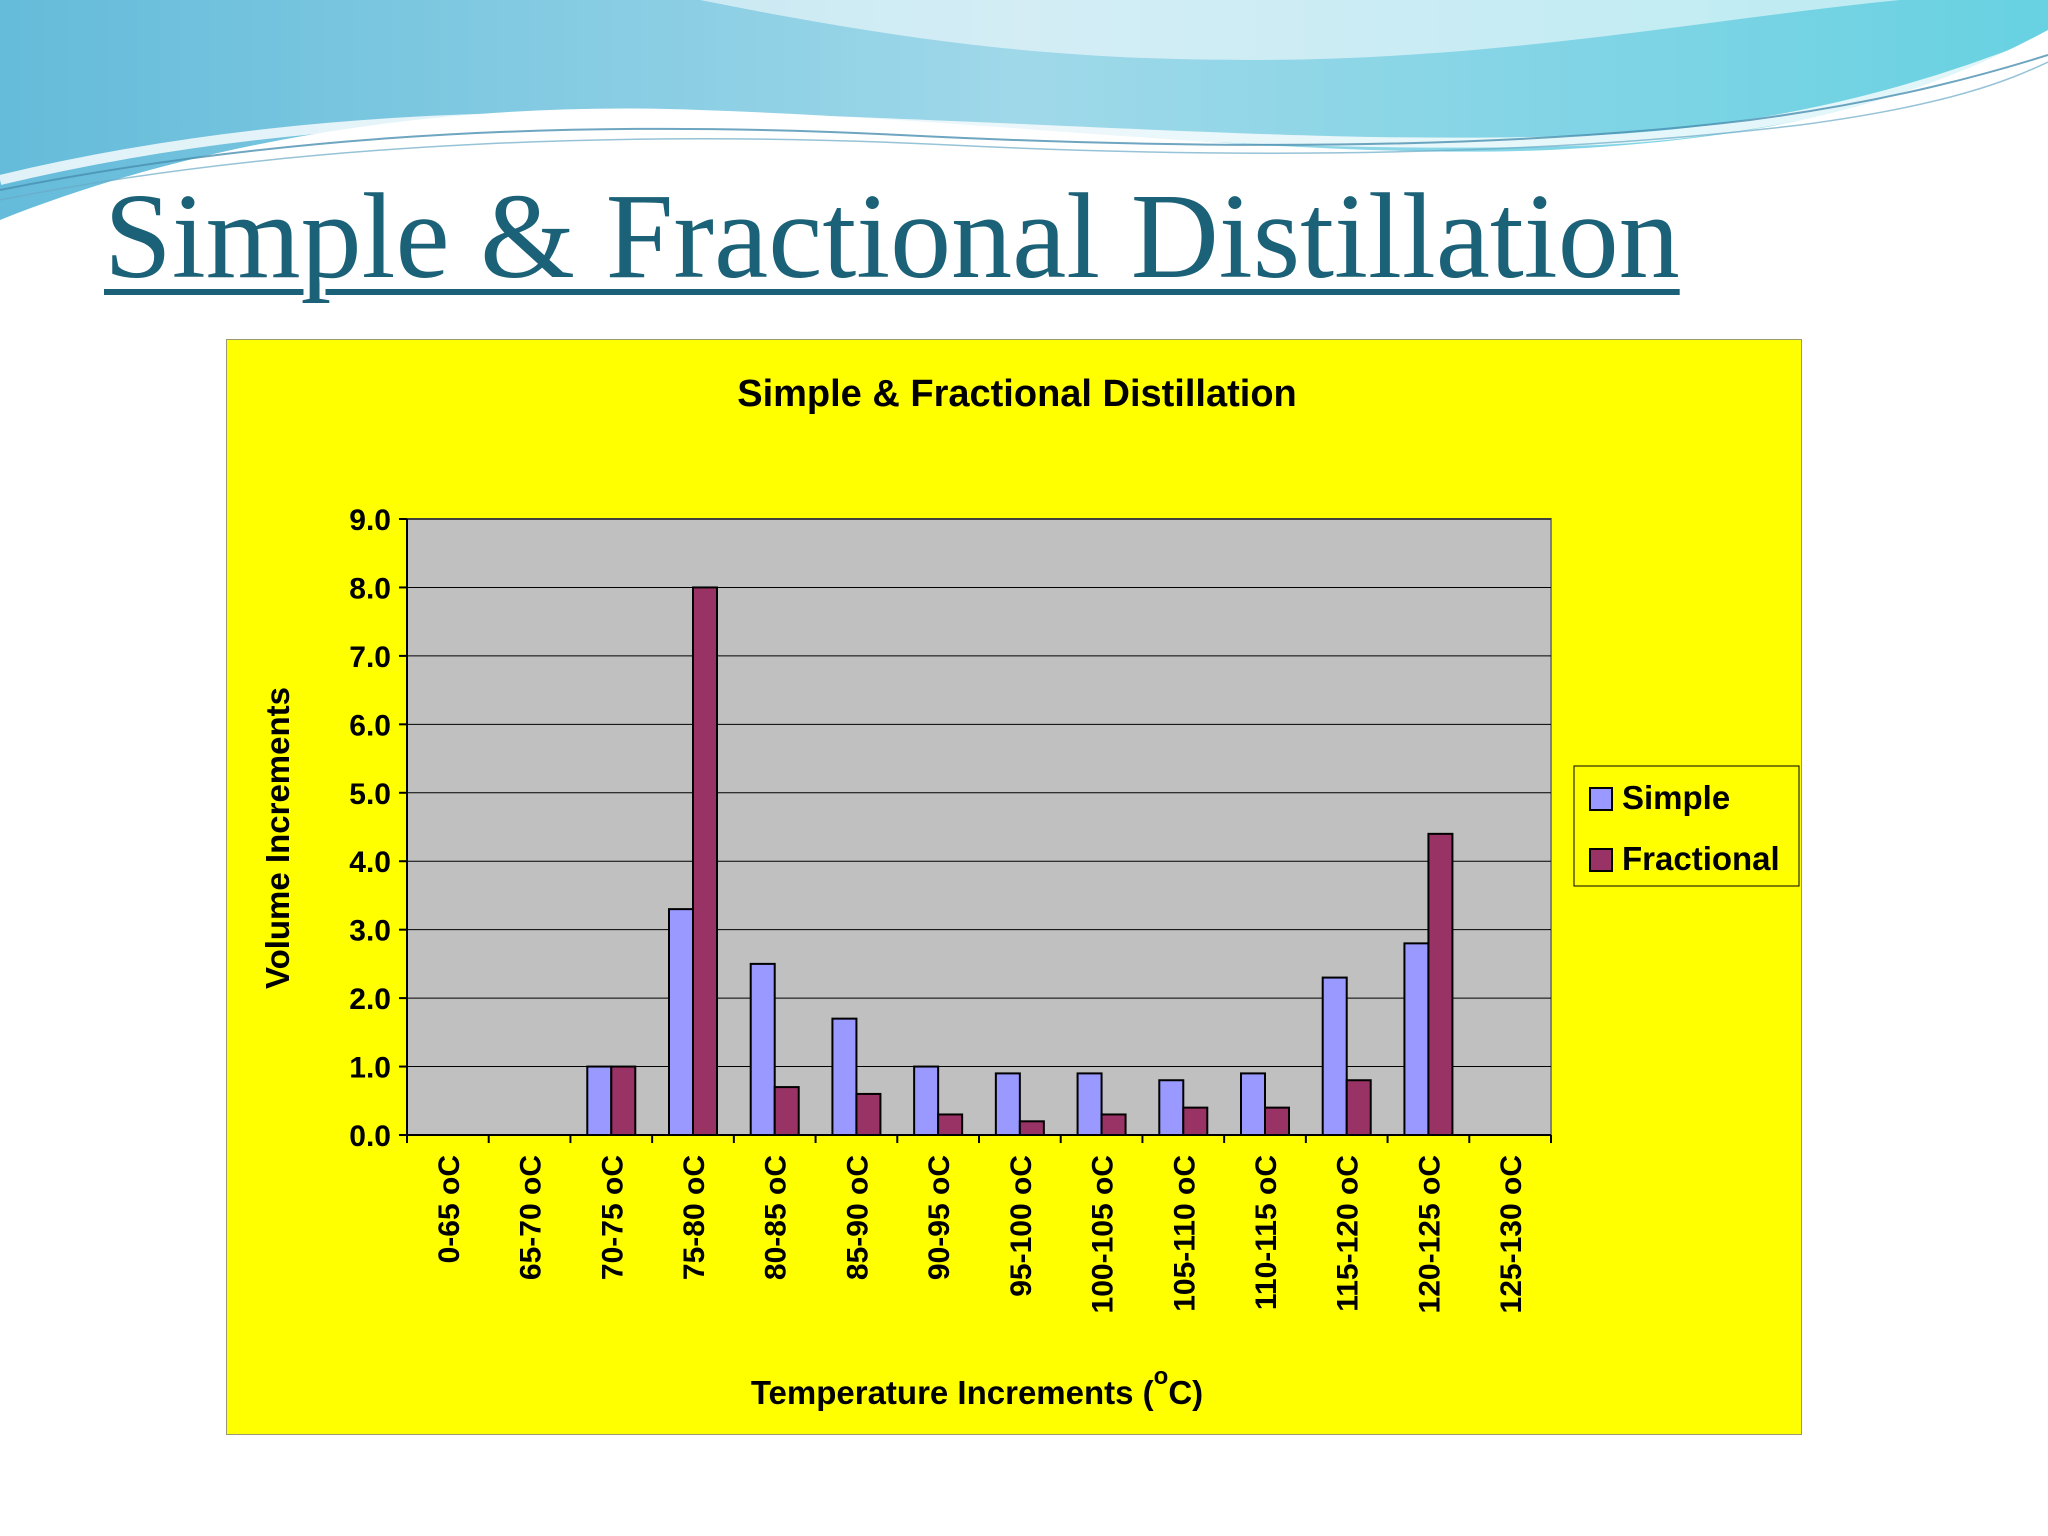  I want to click on y-tick-label: 9.0, so click(370, 520).